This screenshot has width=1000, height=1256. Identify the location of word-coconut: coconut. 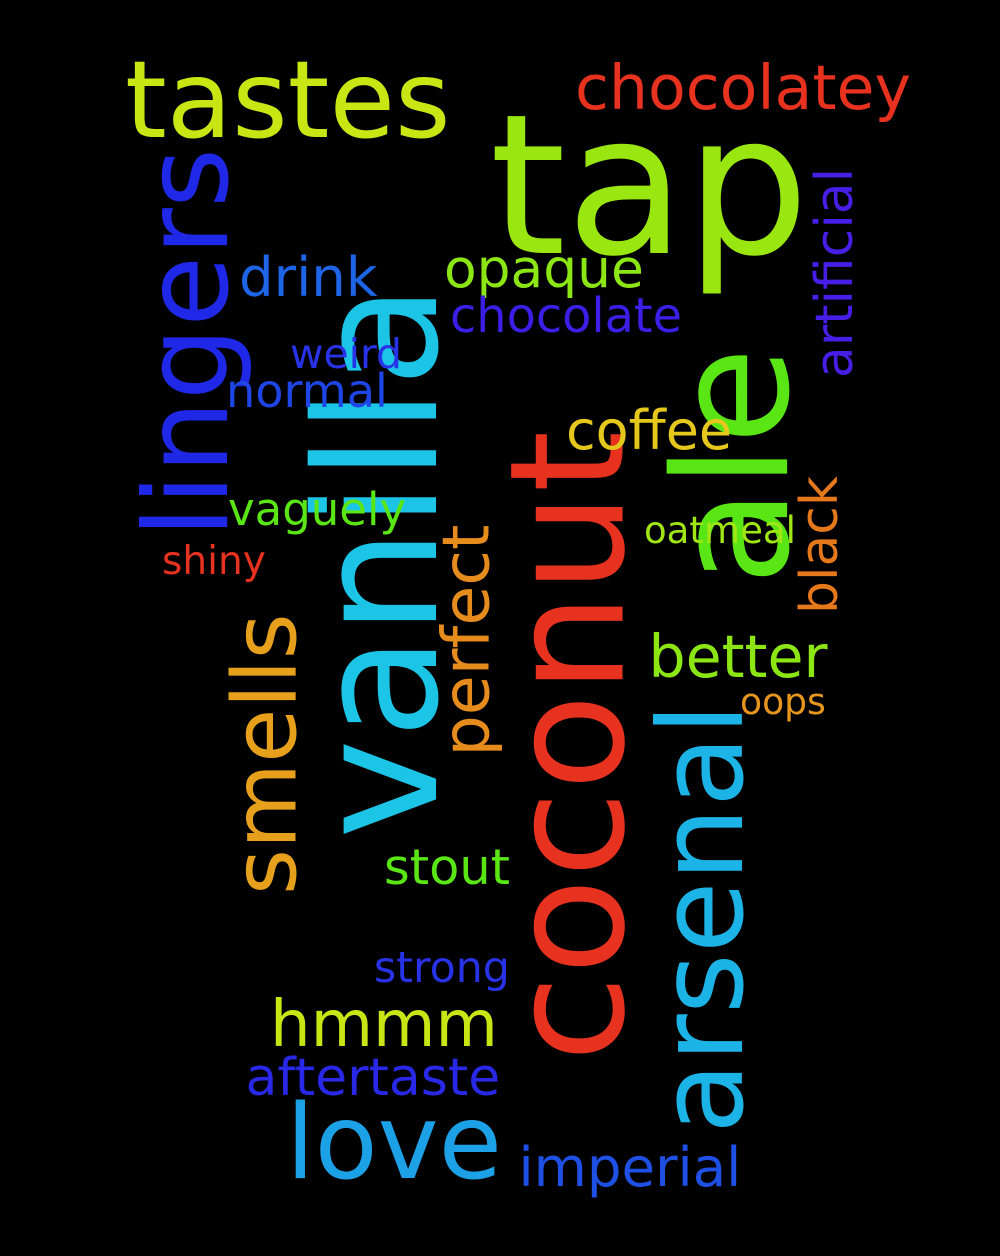
(568, 745).